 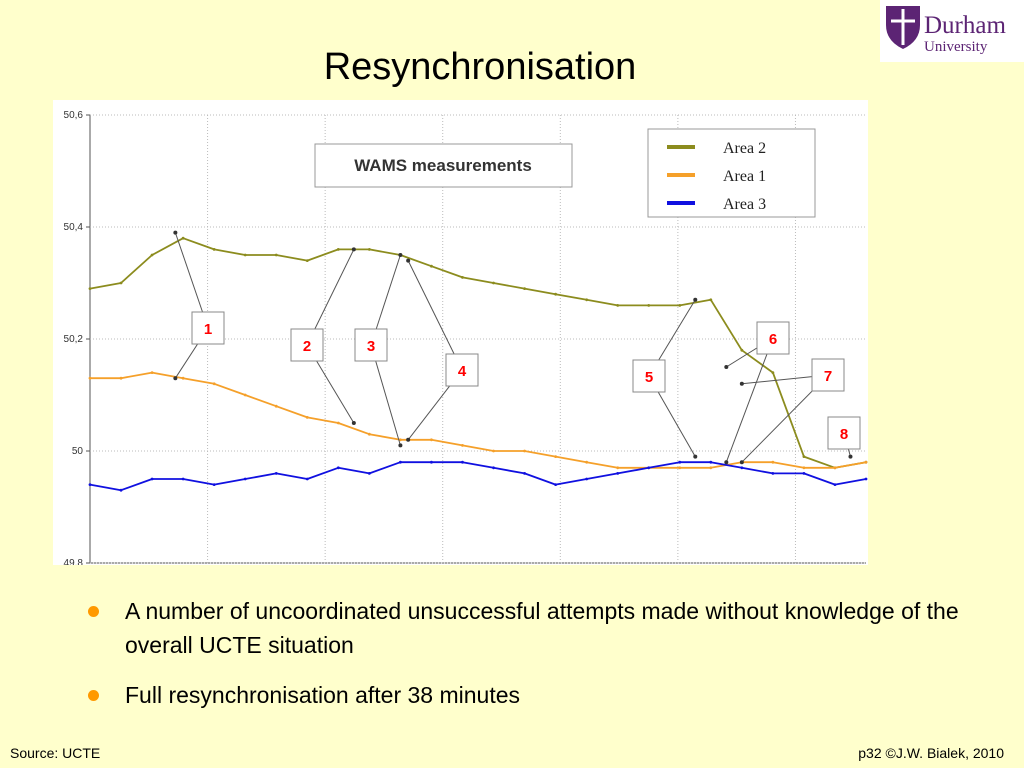 I want to click on annotation-label: 2, so click(x=307, y=346).